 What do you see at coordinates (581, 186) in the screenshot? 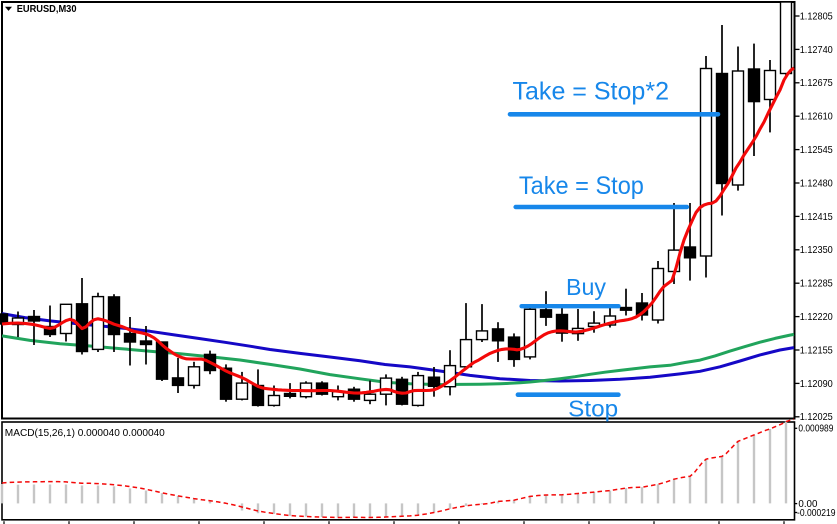
I see `svg-text: Take = Stop` at bounding box center [581, 186].